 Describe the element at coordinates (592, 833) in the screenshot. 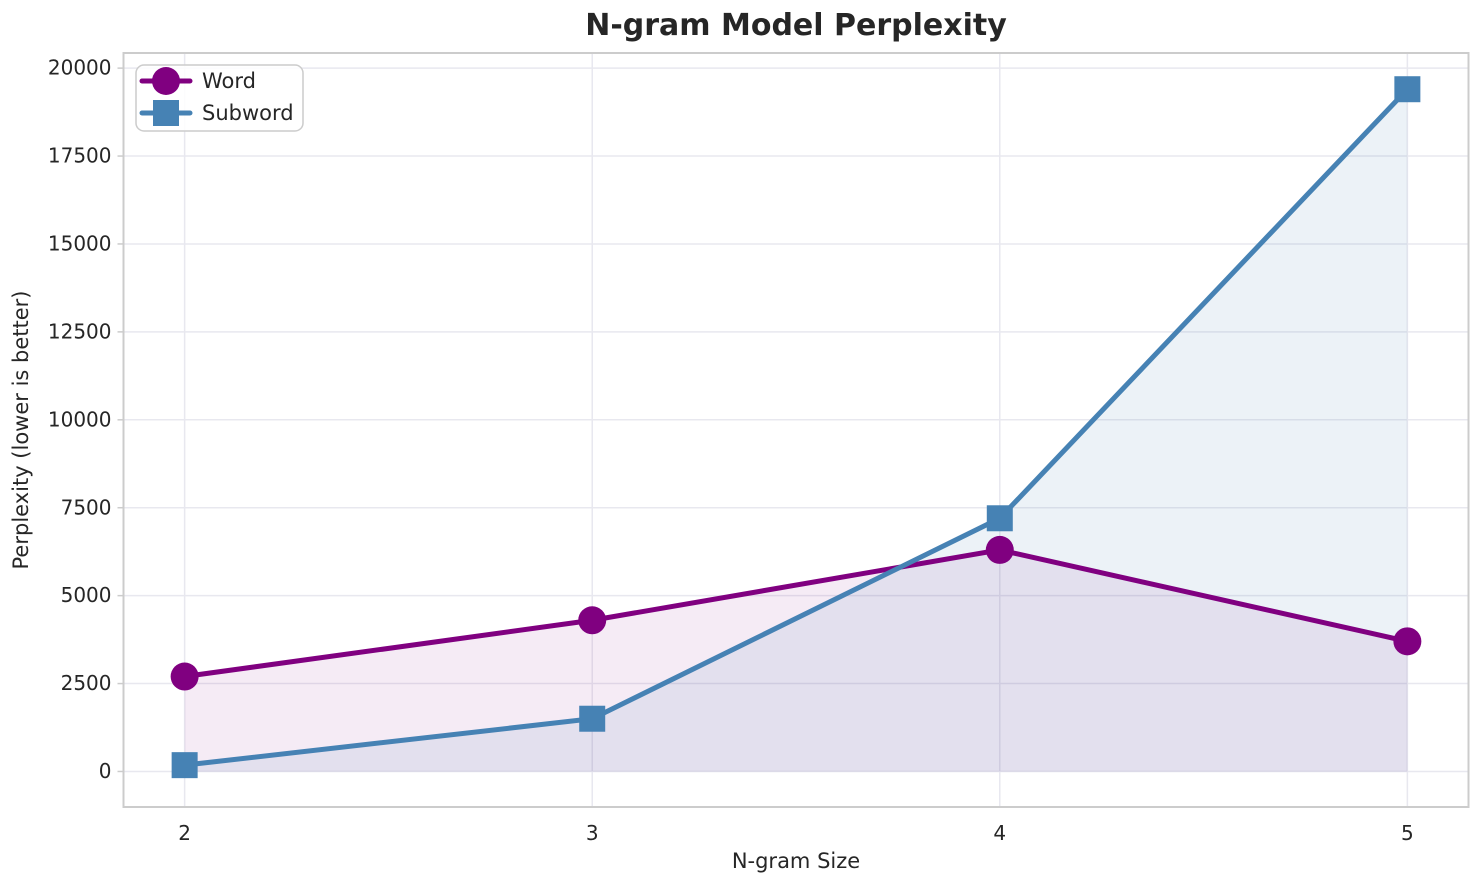

I see `x-tick-label: 3` at that location.